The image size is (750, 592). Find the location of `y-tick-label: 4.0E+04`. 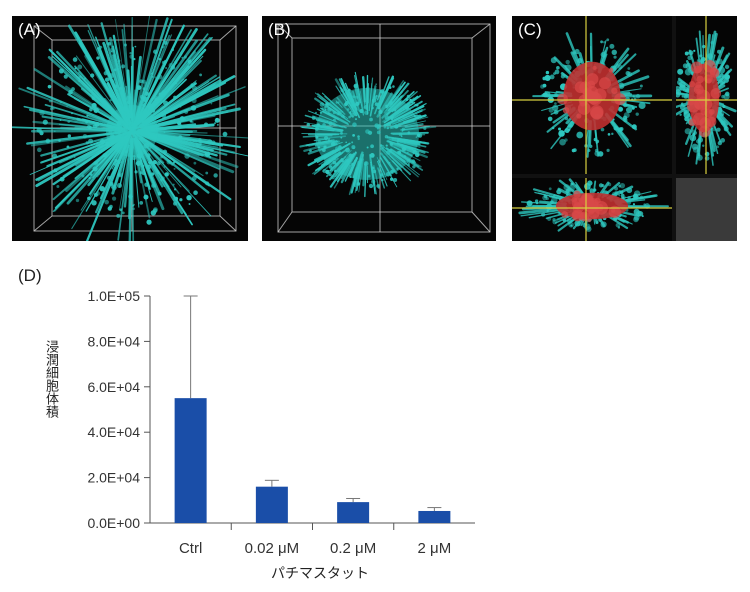

y-tick-label: 4.0E+04 is located at coordinates (113, 432).